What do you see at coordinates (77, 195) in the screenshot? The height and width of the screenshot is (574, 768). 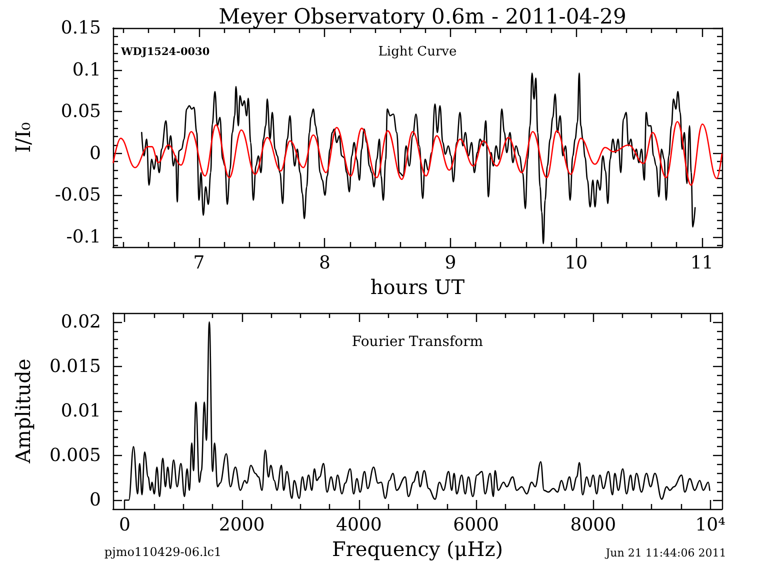 I see `y-tick-label: -0.05` at bounding box center [77, 195].